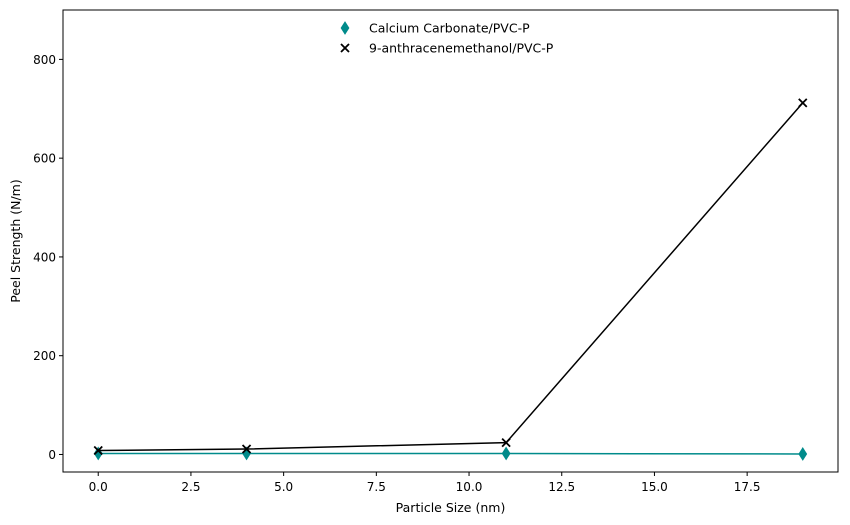 Image resolution: width=850 pixels, height=525 pixels. What do you see at coordinates (44, 159) in the screenshot?
I see `y-tick-label: 600` at bounding box center [44, 159].